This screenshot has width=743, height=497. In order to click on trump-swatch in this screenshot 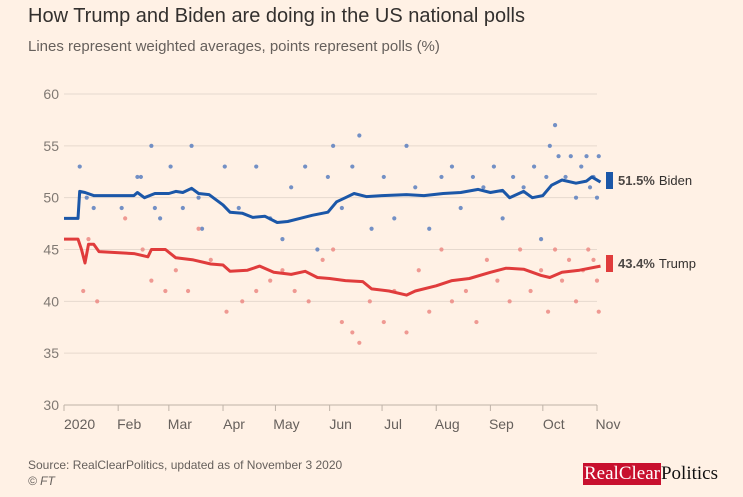, I will do `click(609, 263)`.